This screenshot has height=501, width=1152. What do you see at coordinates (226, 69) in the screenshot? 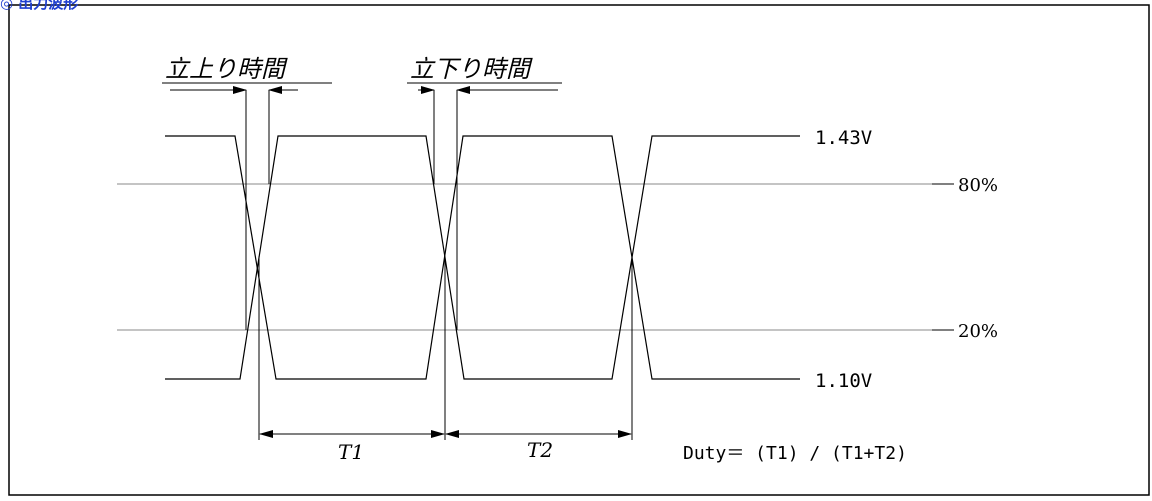
I see `rise-time-label: 立上り時間` at bounding box center [226, 69].